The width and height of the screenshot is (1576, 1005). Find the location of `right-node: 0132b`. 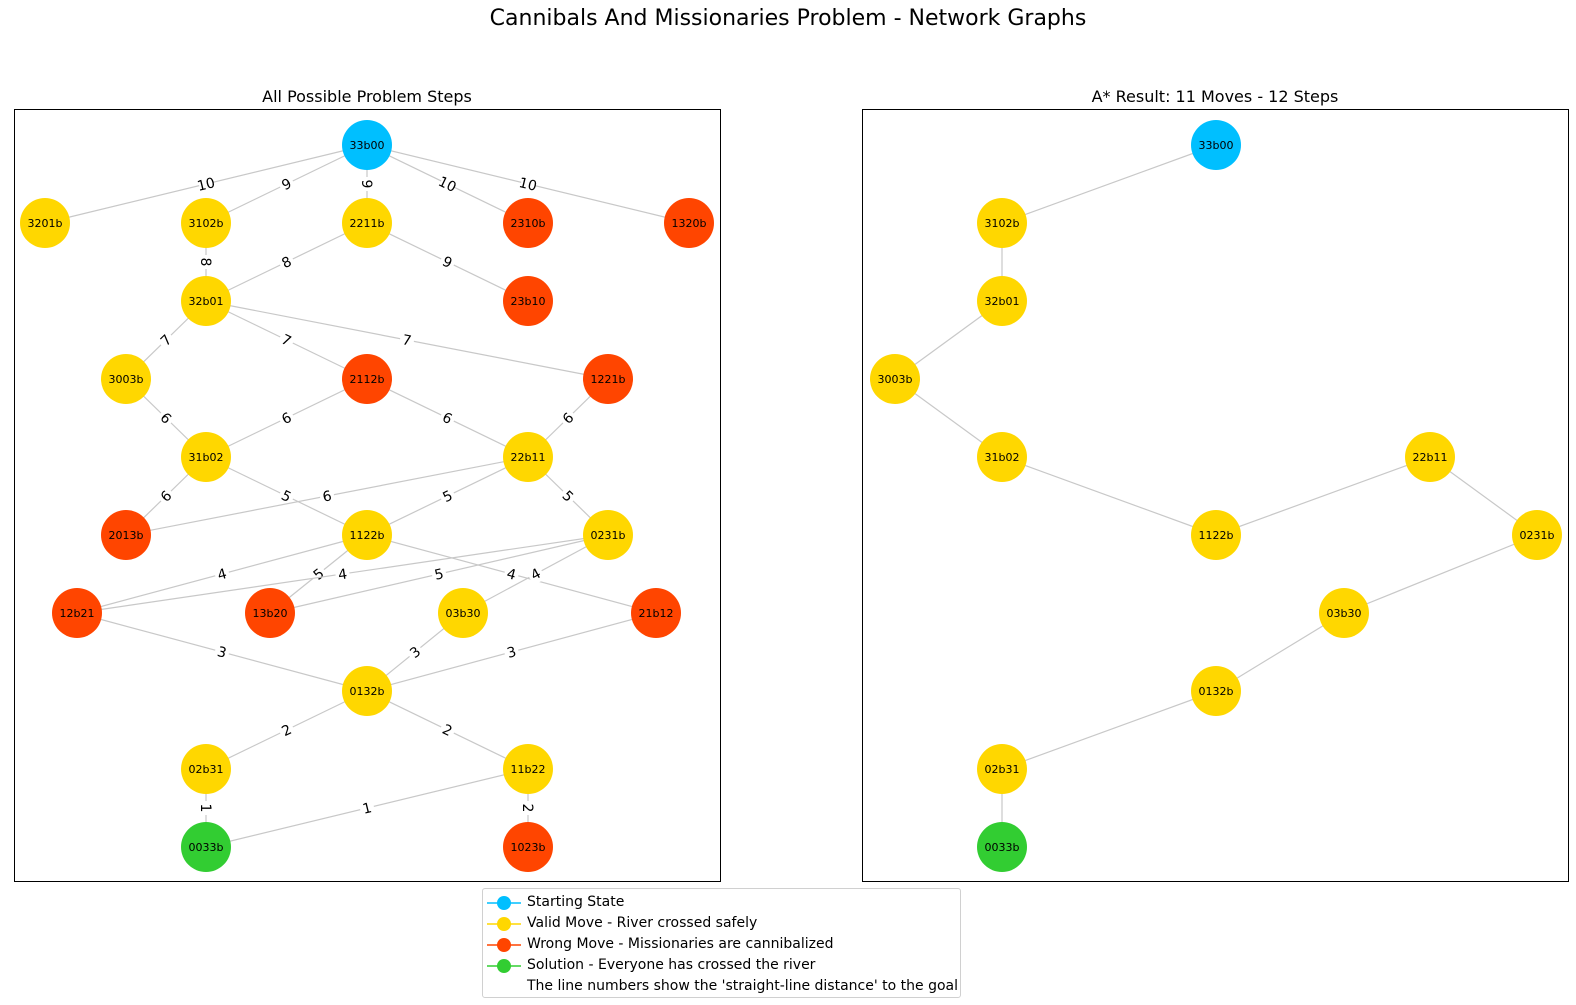

right-node: 0132b is located at coordinates (1216, 691).